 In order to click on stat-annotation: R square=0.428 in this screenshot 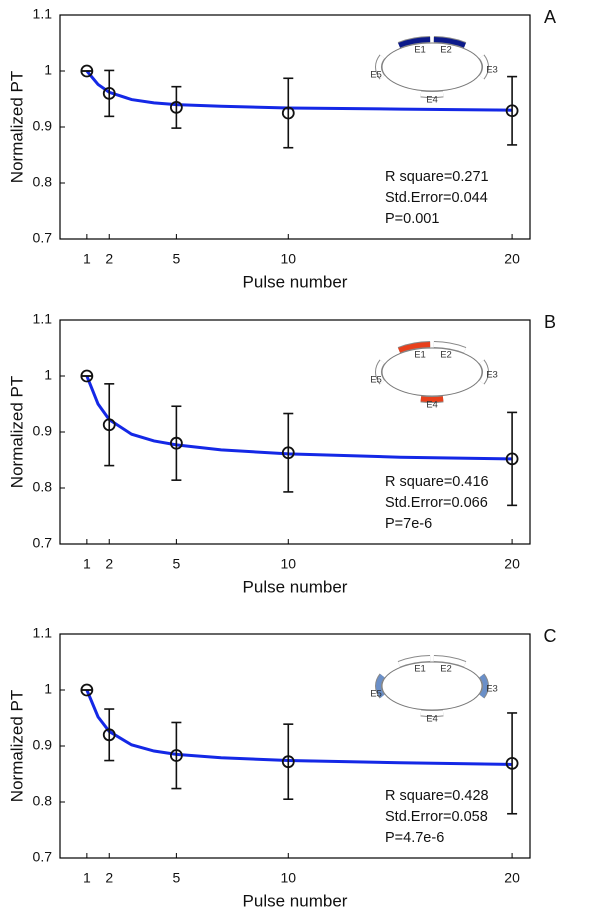, I will do `click(437, 796)`.